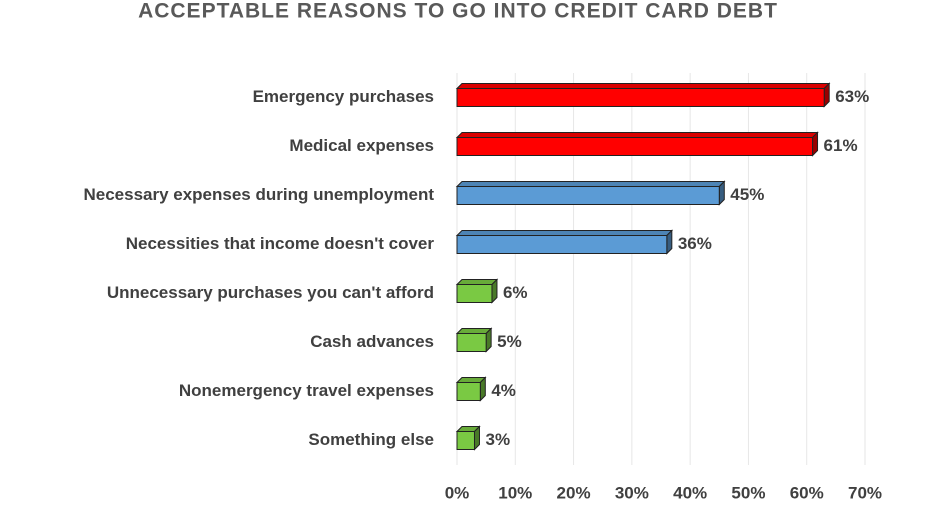 This screenshot has height=506, width=931. Describe the element at coordinates (632, 492) in the screenshot. I see `x-tick-label: 30%` at that location.